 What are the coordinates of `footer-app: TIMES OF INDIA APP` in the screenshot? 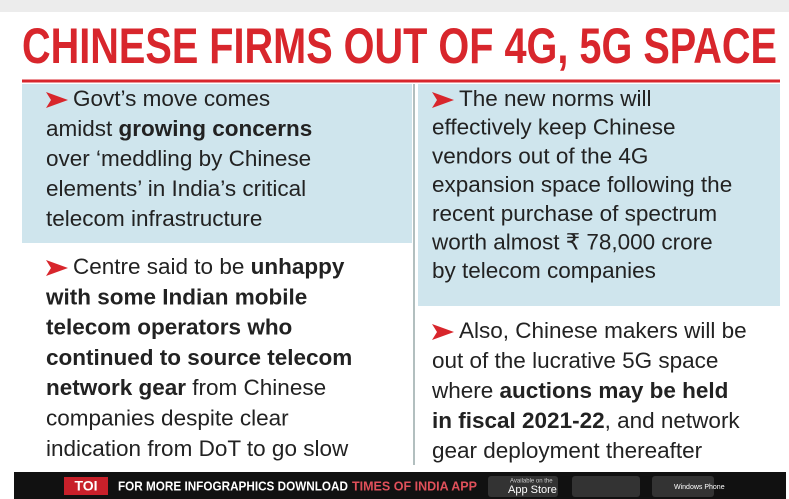 It's located at (414, 485).